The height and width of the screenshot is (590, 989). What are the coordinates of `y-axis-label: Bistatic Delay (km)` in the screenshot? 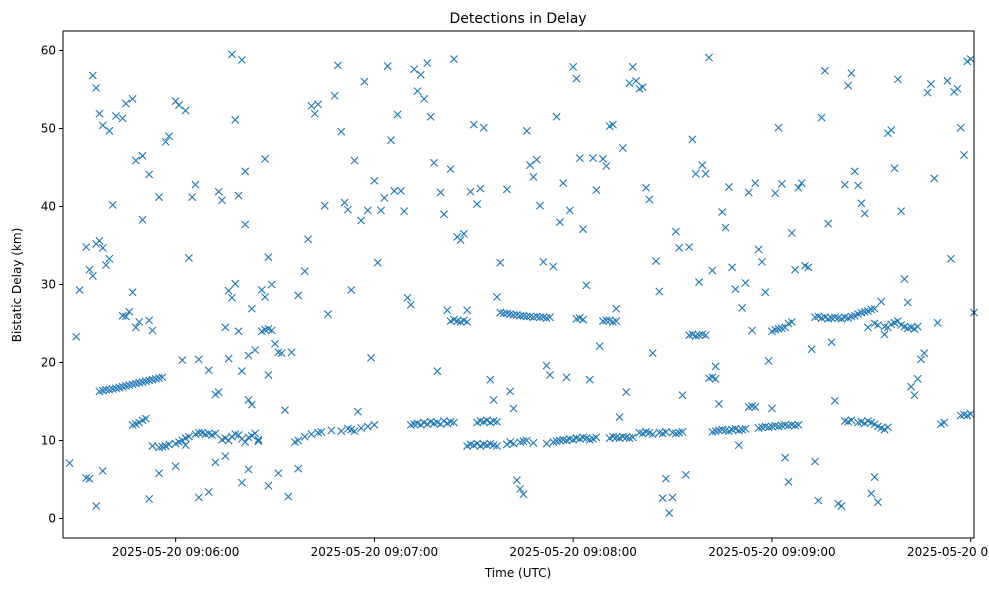 It's located at (17, 285).